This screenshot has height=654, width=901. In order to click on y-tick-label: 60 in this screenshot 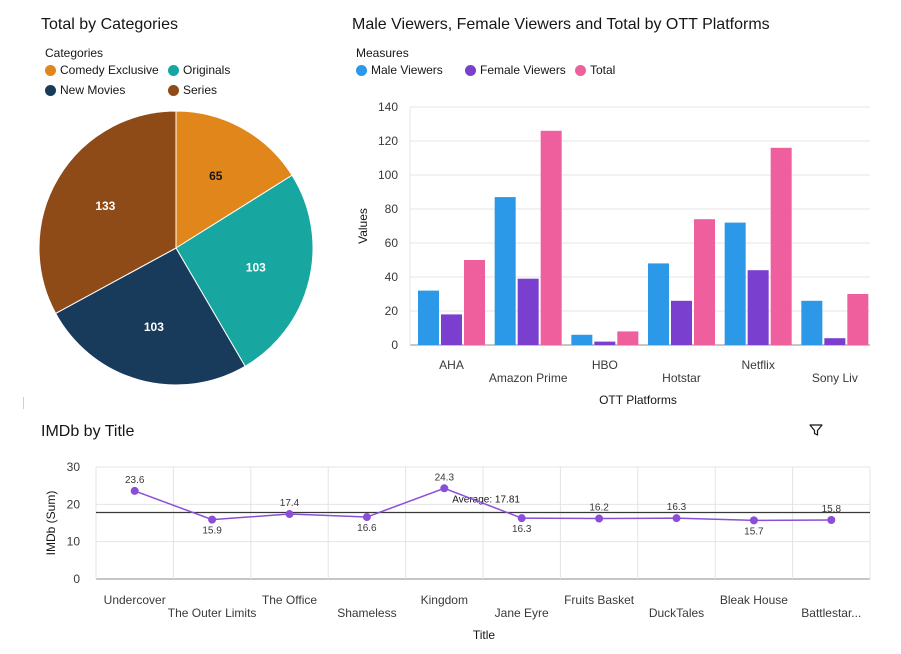, I will do `click(392, 243)`.